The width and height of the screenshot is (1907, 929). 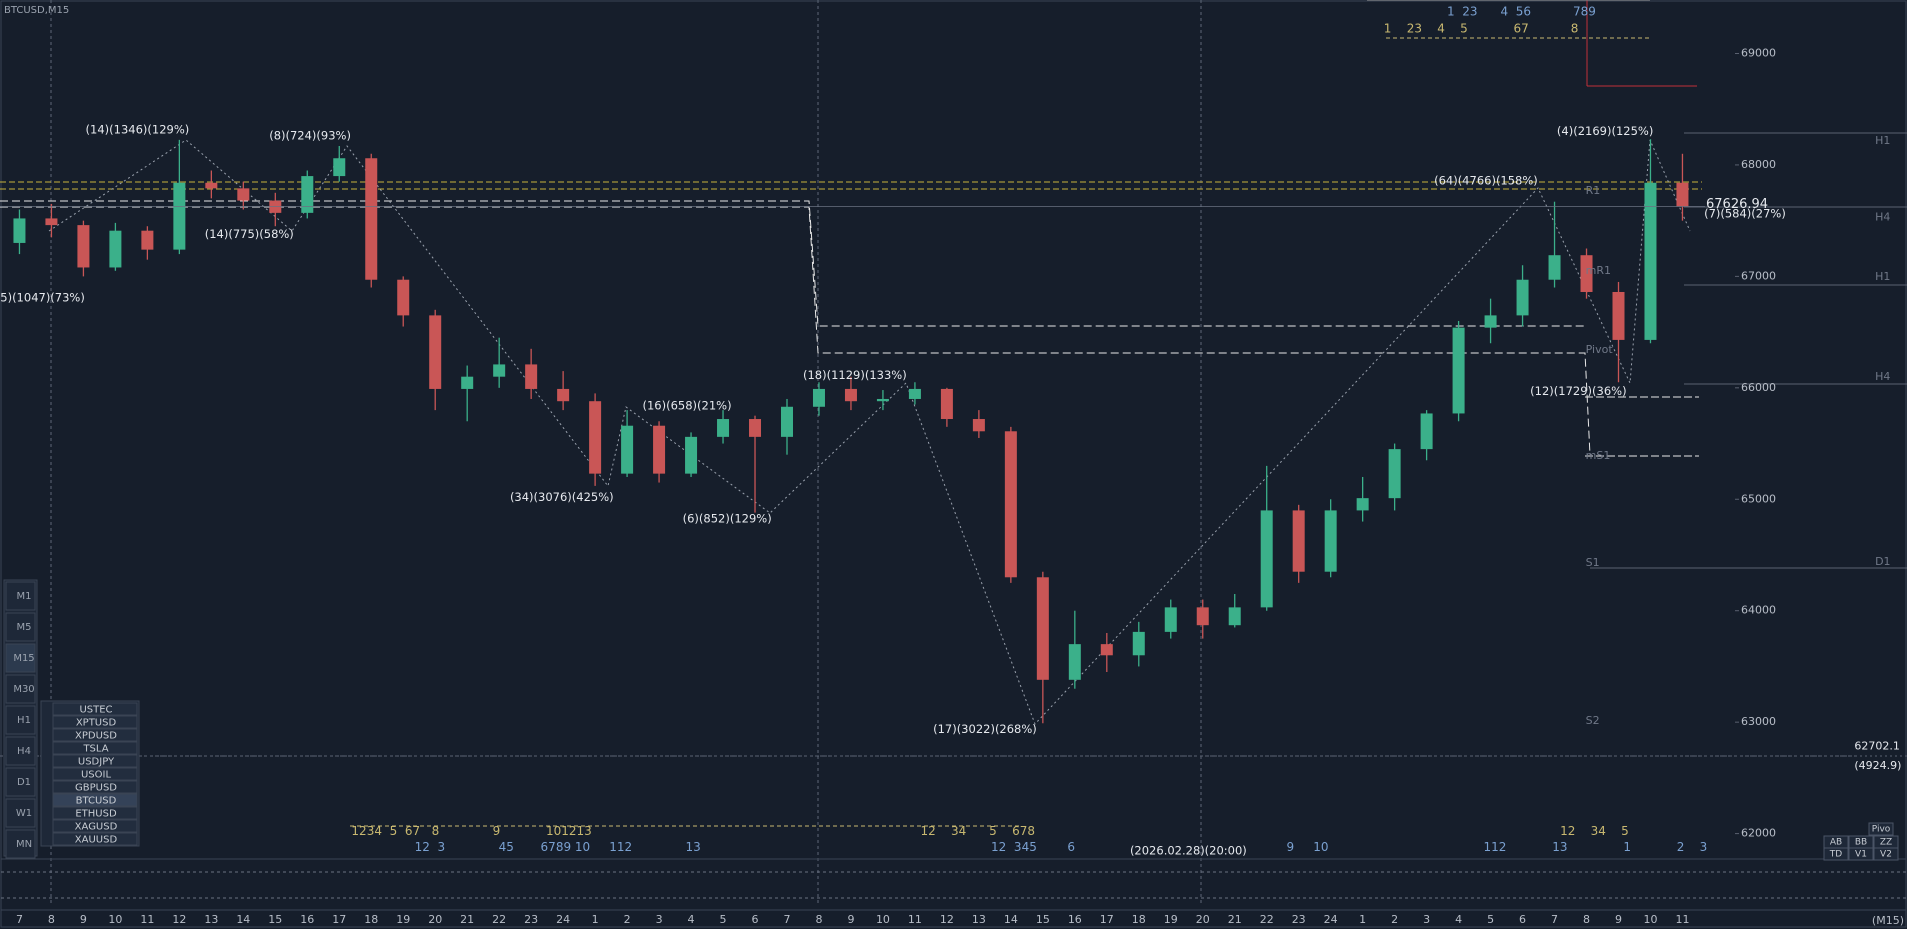 I want to click on level-label: R1, so click(x=1593, y=190).